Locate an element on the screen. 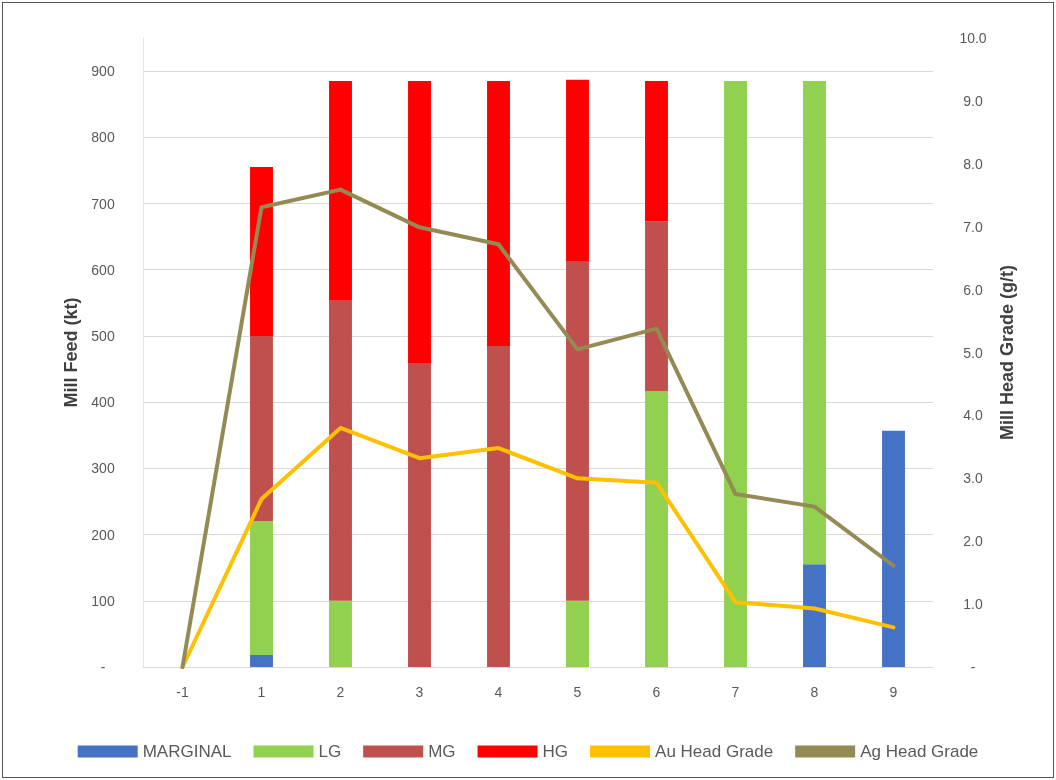 The image size is (1056, 780). y2-axis-title: Mill Head Grade (g/t) is located at coordinates (1006, 352).